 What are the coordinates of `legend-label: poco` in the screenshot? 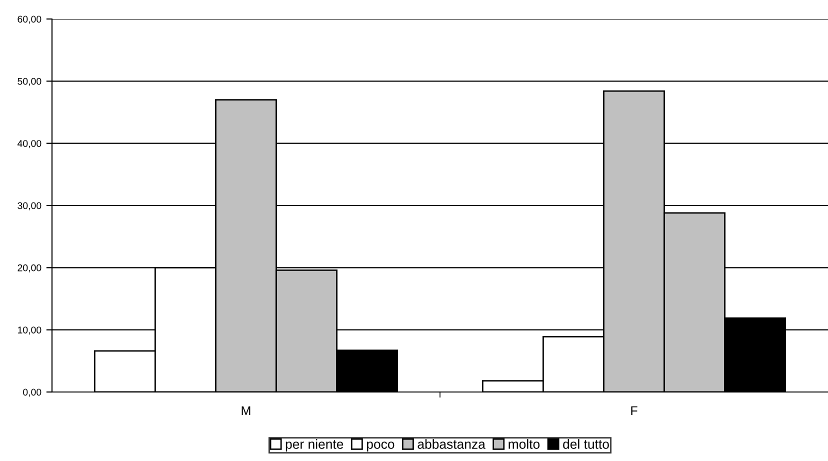 It's located at (380, 447).